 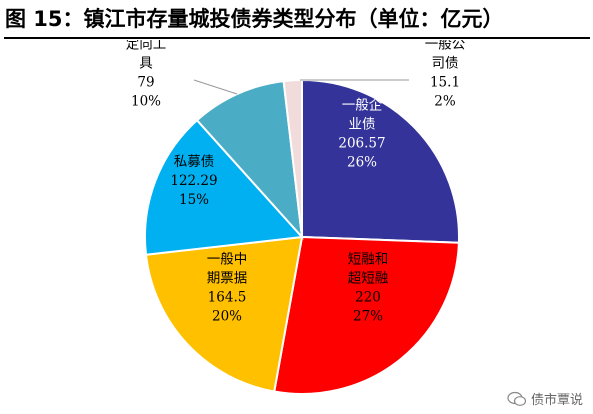 I want to click on slice-label-4: 定向工具 79 10%, so click(x=146, y=75).